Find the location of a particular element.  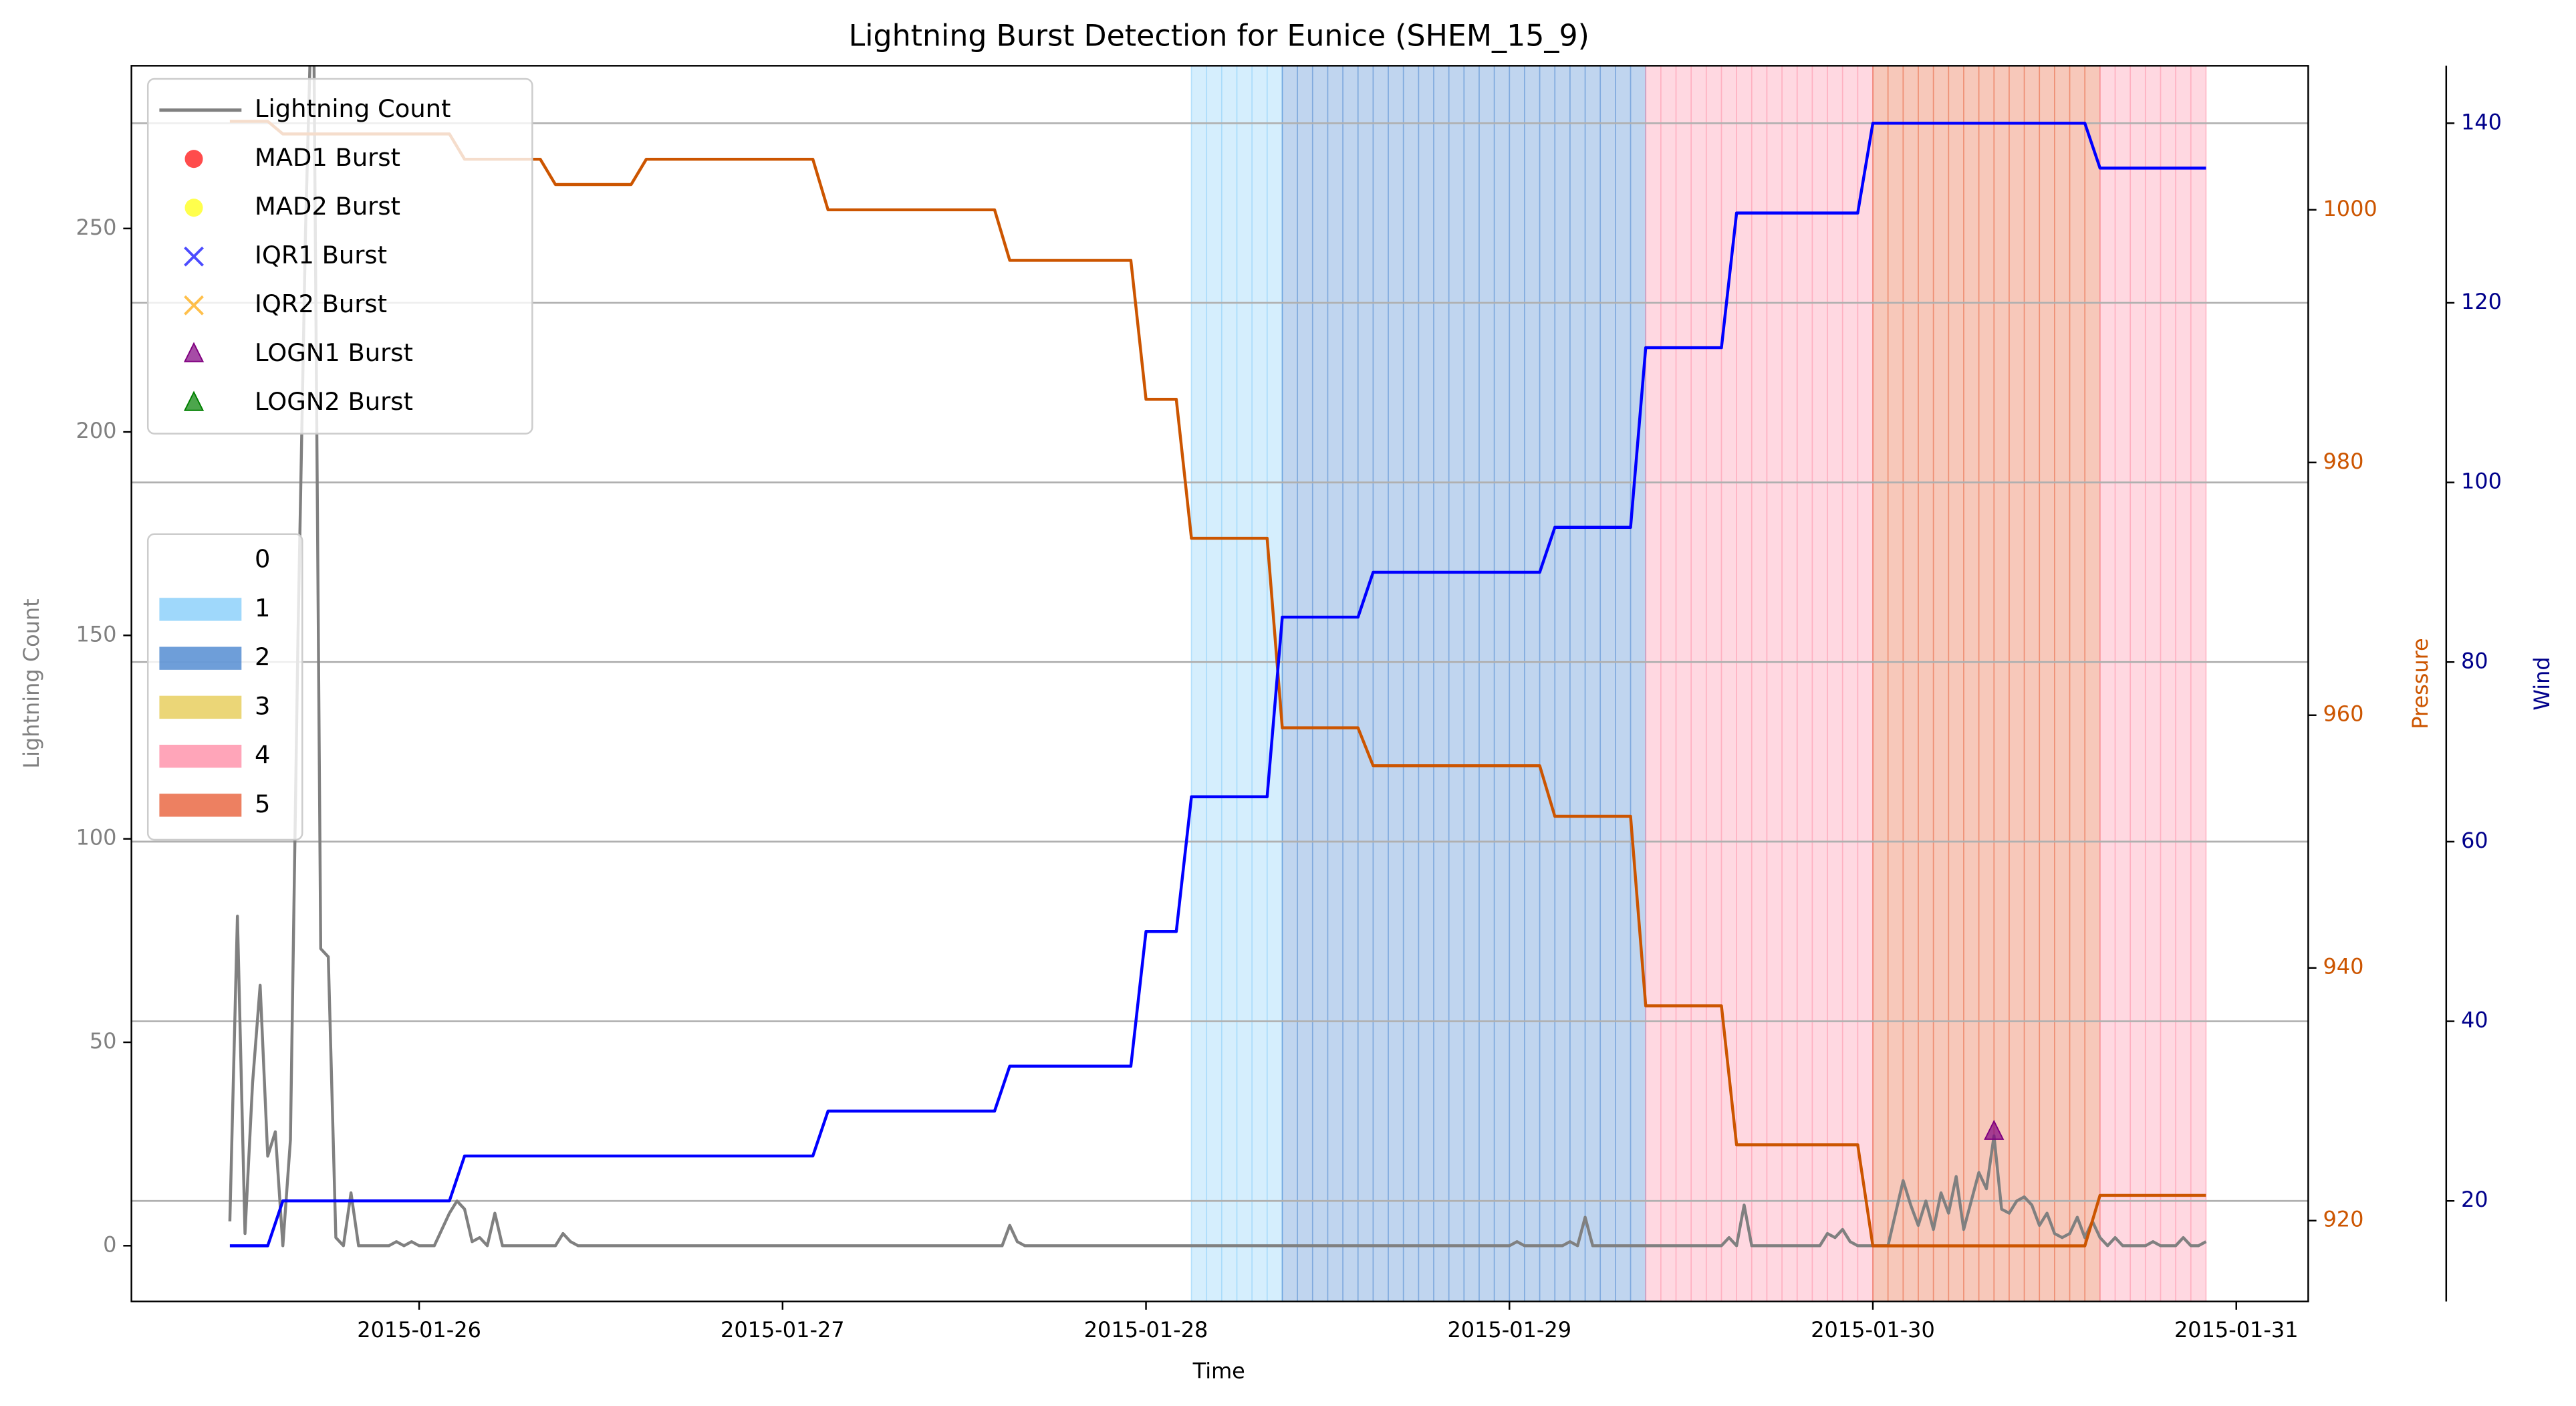

legend-label: IQR1 Burst is located at coordinates (321, 255).